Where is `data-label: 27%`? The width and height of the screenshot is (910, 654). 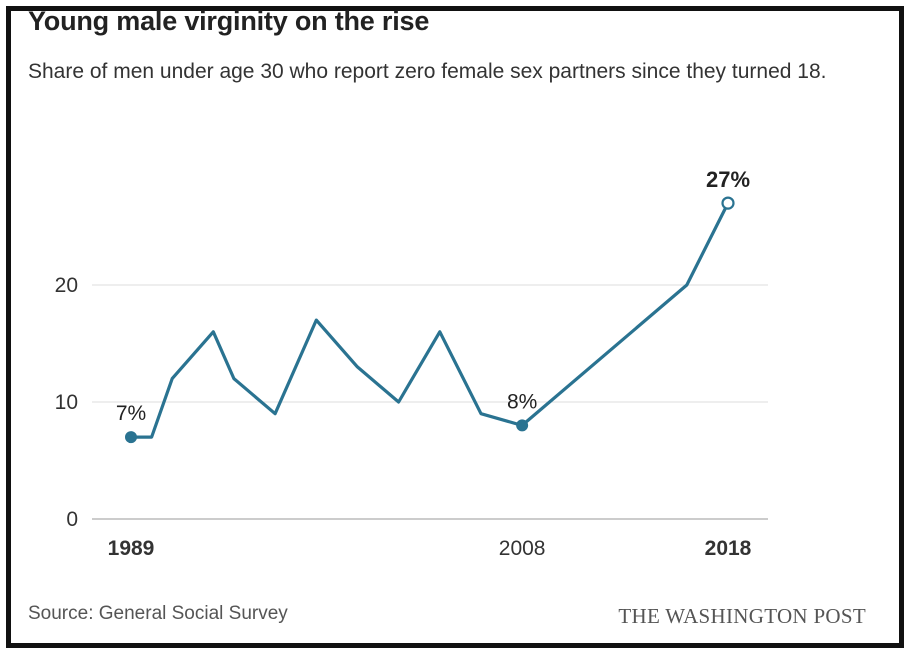 data-label: 27% is located at coordinates (728, 179).